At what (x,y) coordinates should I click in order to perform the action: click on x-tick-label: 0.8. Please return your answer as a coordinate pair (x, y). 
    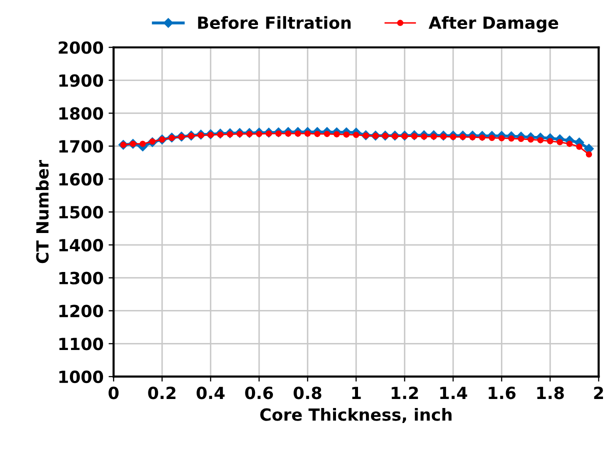
    Looking at the image, I should click on (308, 393).